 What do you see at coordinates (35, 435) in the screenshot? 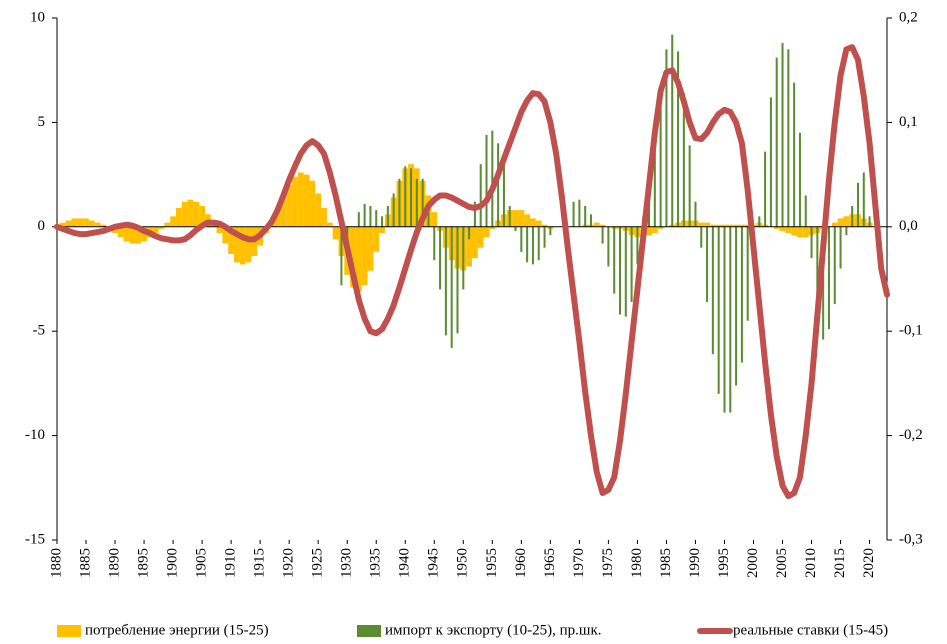
I see `y-tick-label: -10` at bounding box center [35, 435].